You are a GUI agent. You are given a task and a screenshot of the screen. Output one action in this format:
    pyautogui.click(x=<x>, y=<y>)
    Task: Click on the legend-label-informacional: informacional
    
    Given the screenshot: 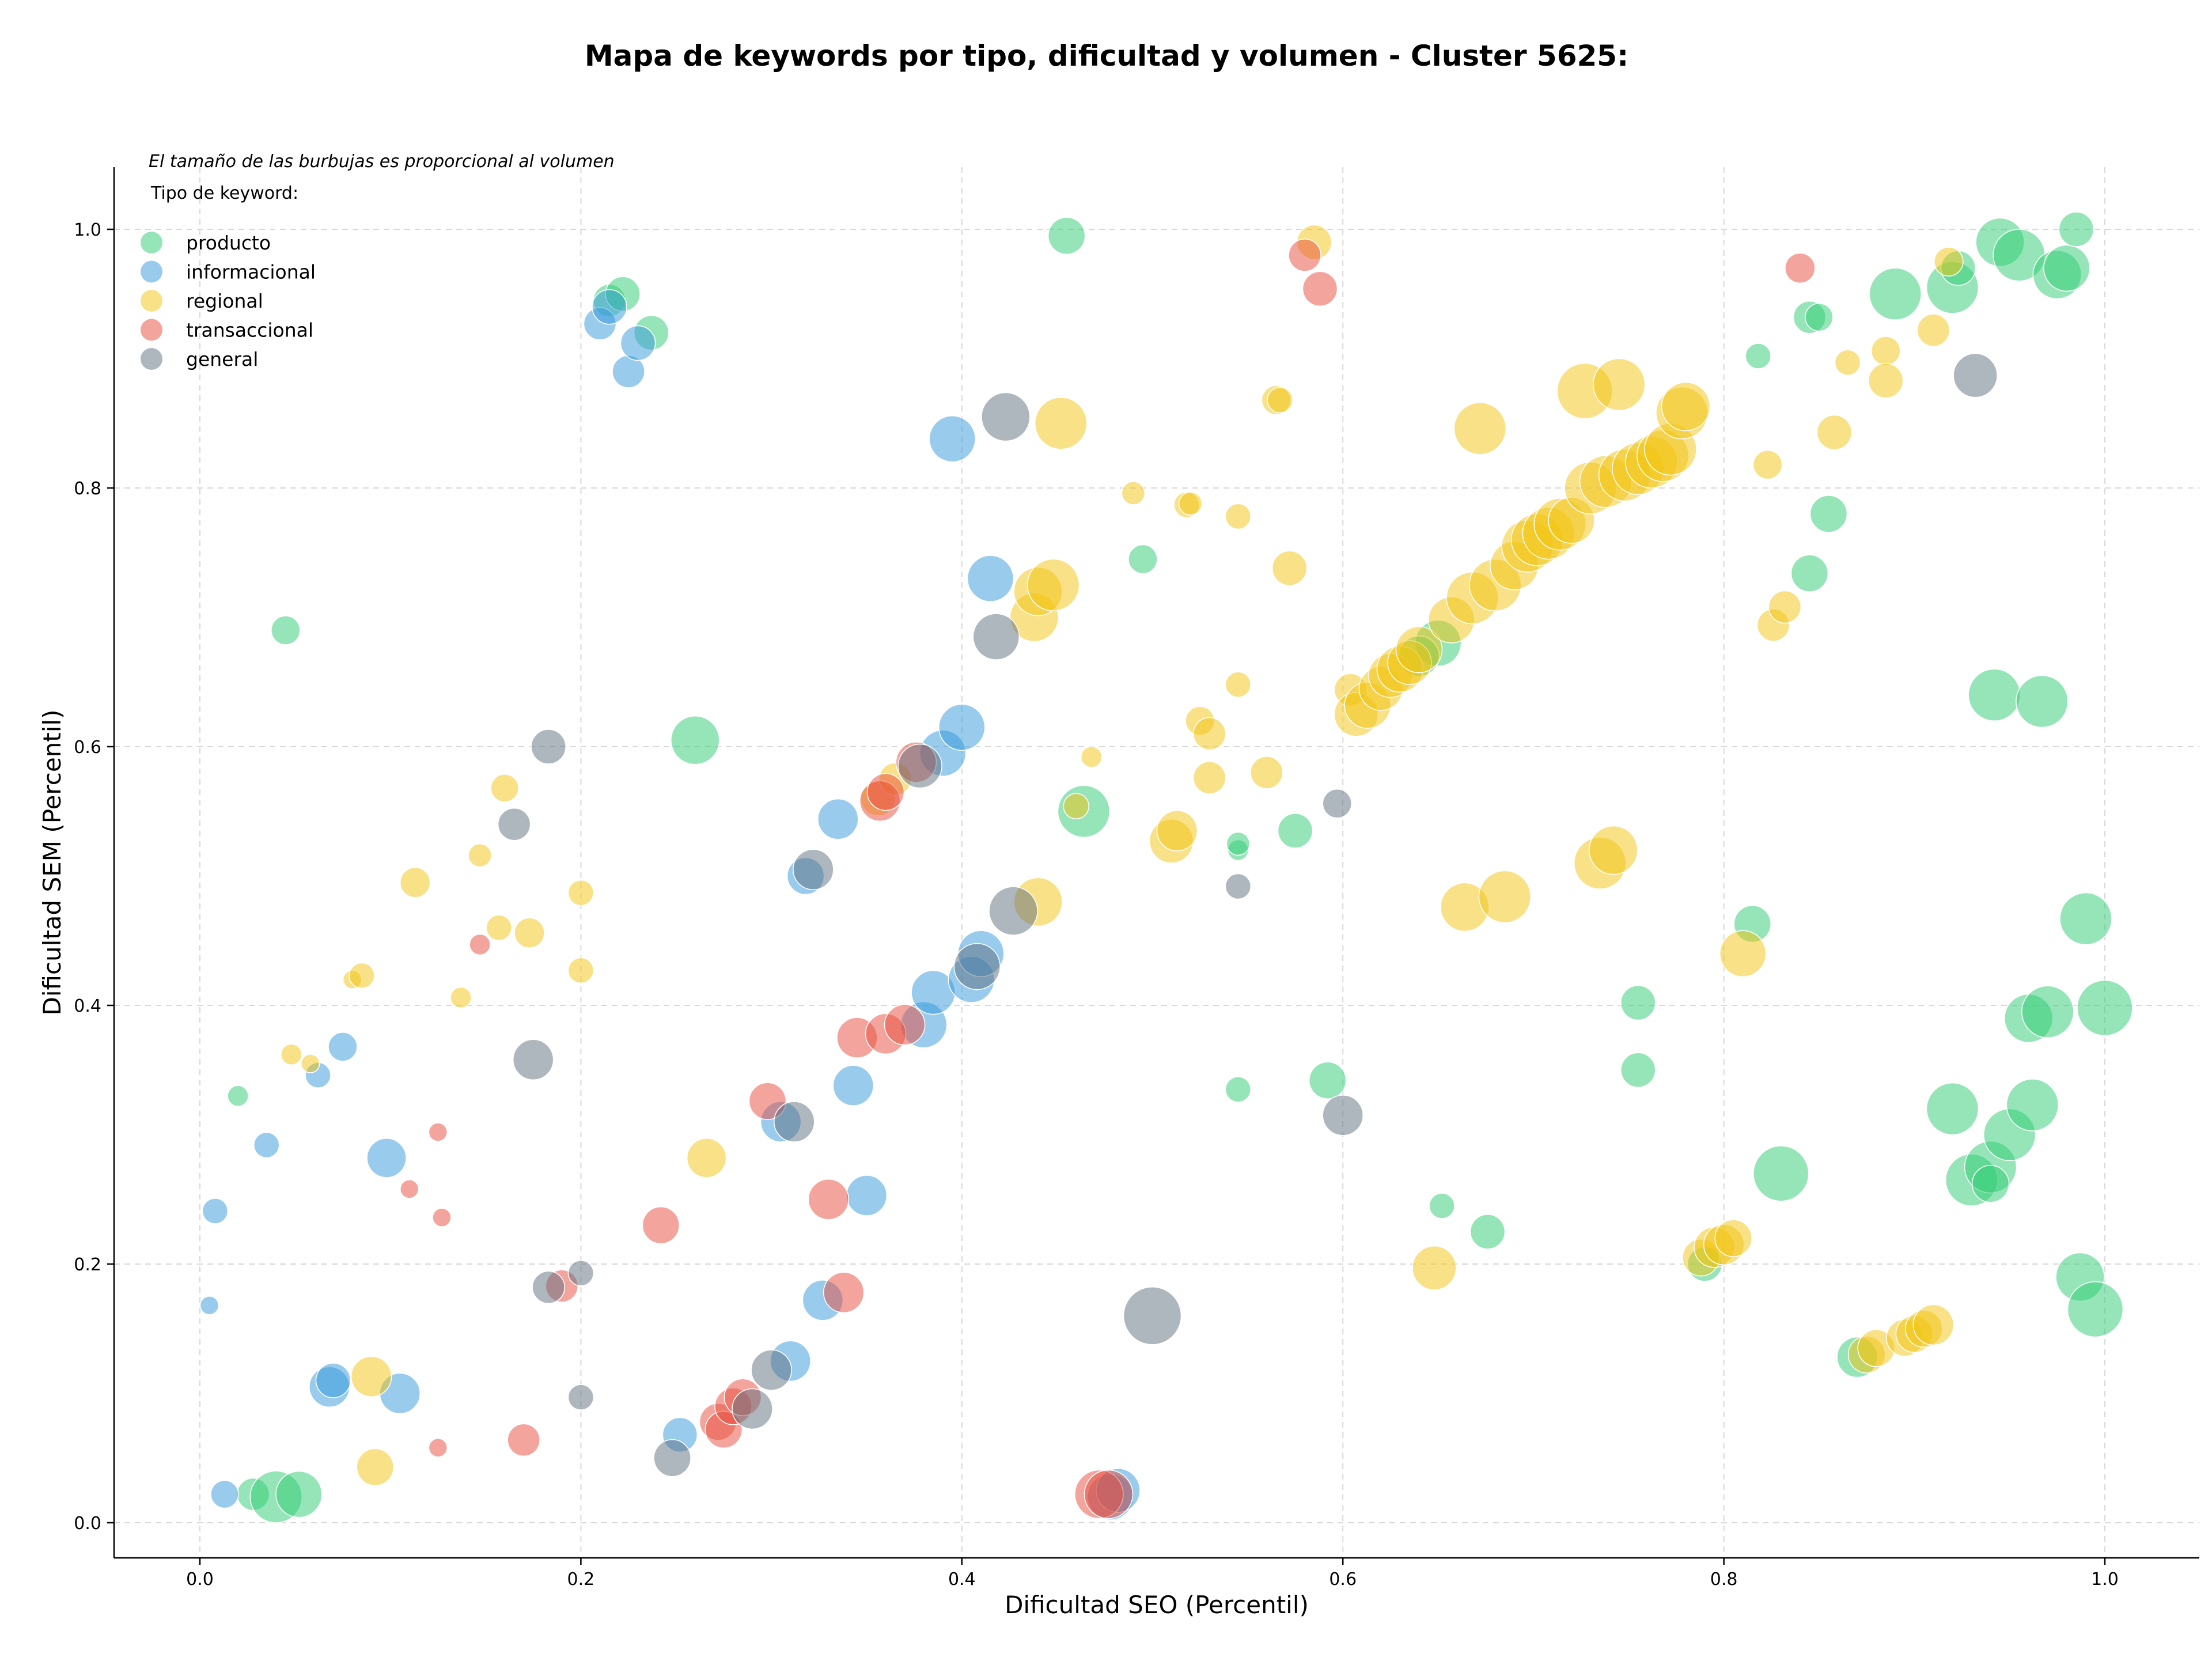 What is the action you would take?
    pyautogui.click(x=251, y=272)
    